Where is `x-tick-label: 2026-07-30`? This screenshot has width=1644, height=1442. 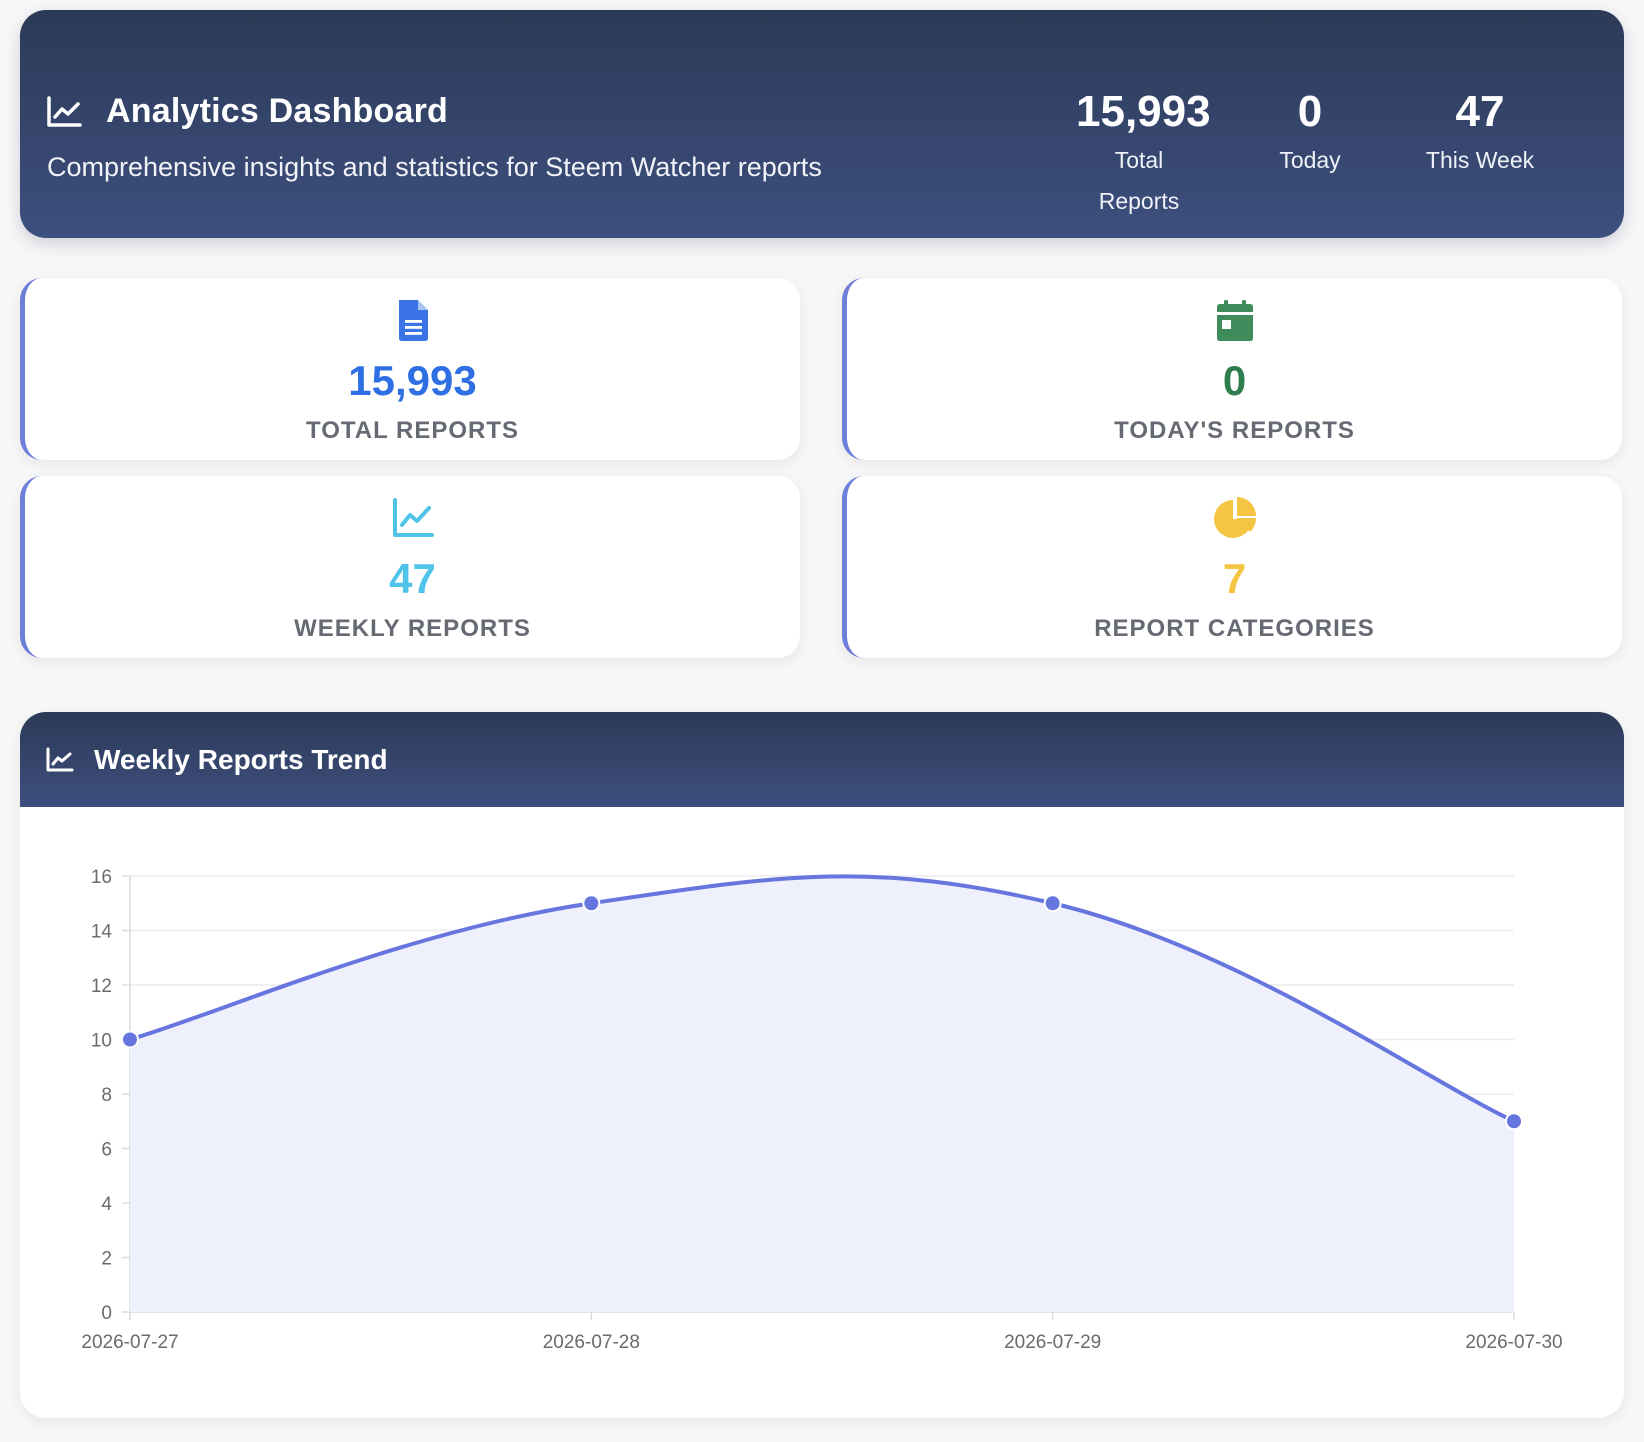
x-tick-label: 2026-07-30 is located at coordinates (1513, 1342).